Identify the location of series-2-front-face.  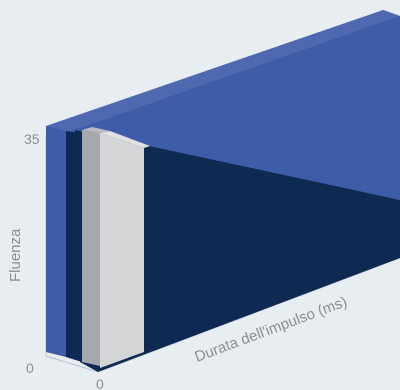
(74, 246).